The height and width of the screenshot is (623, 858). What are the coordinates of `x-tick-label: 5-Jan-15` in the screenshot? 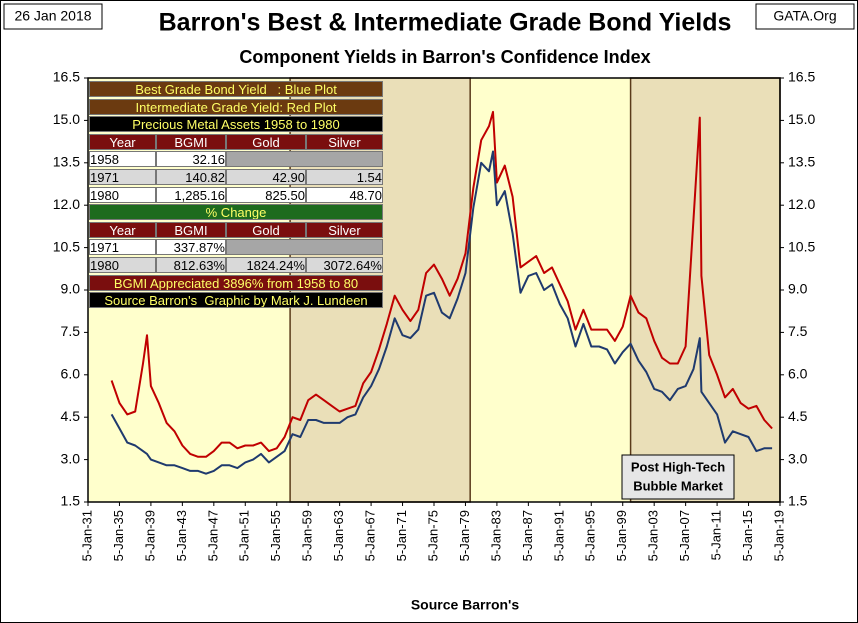 It's located at (747, 535).